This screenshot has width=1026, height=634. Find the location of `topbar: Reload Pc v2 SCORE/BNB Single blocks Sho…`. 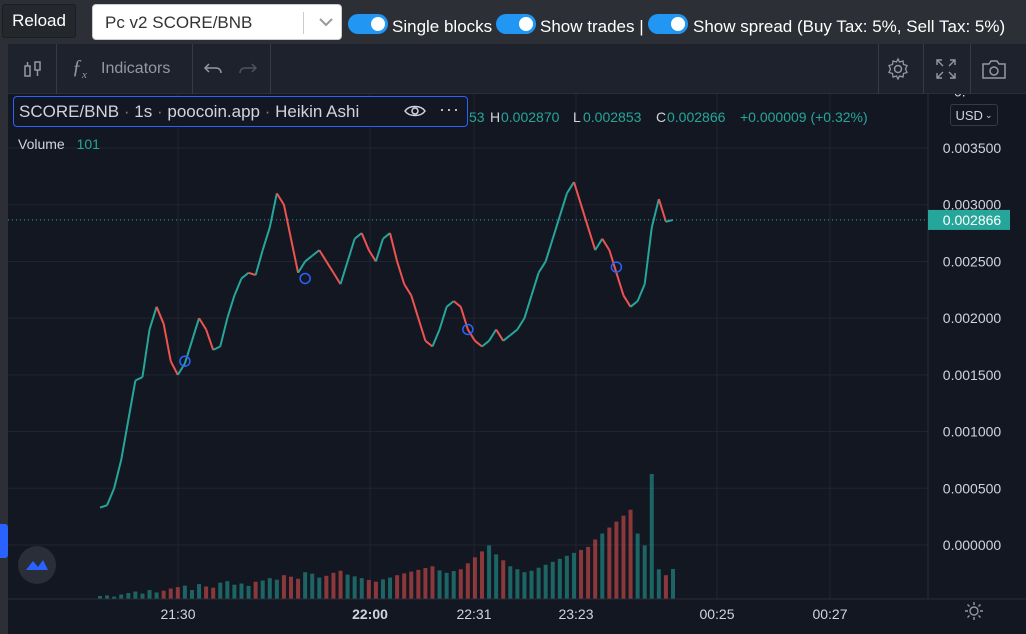

topbar: Reload Pc v2 SCORE/BNB Single blocks Sho… is located at coordinates (513, 22).